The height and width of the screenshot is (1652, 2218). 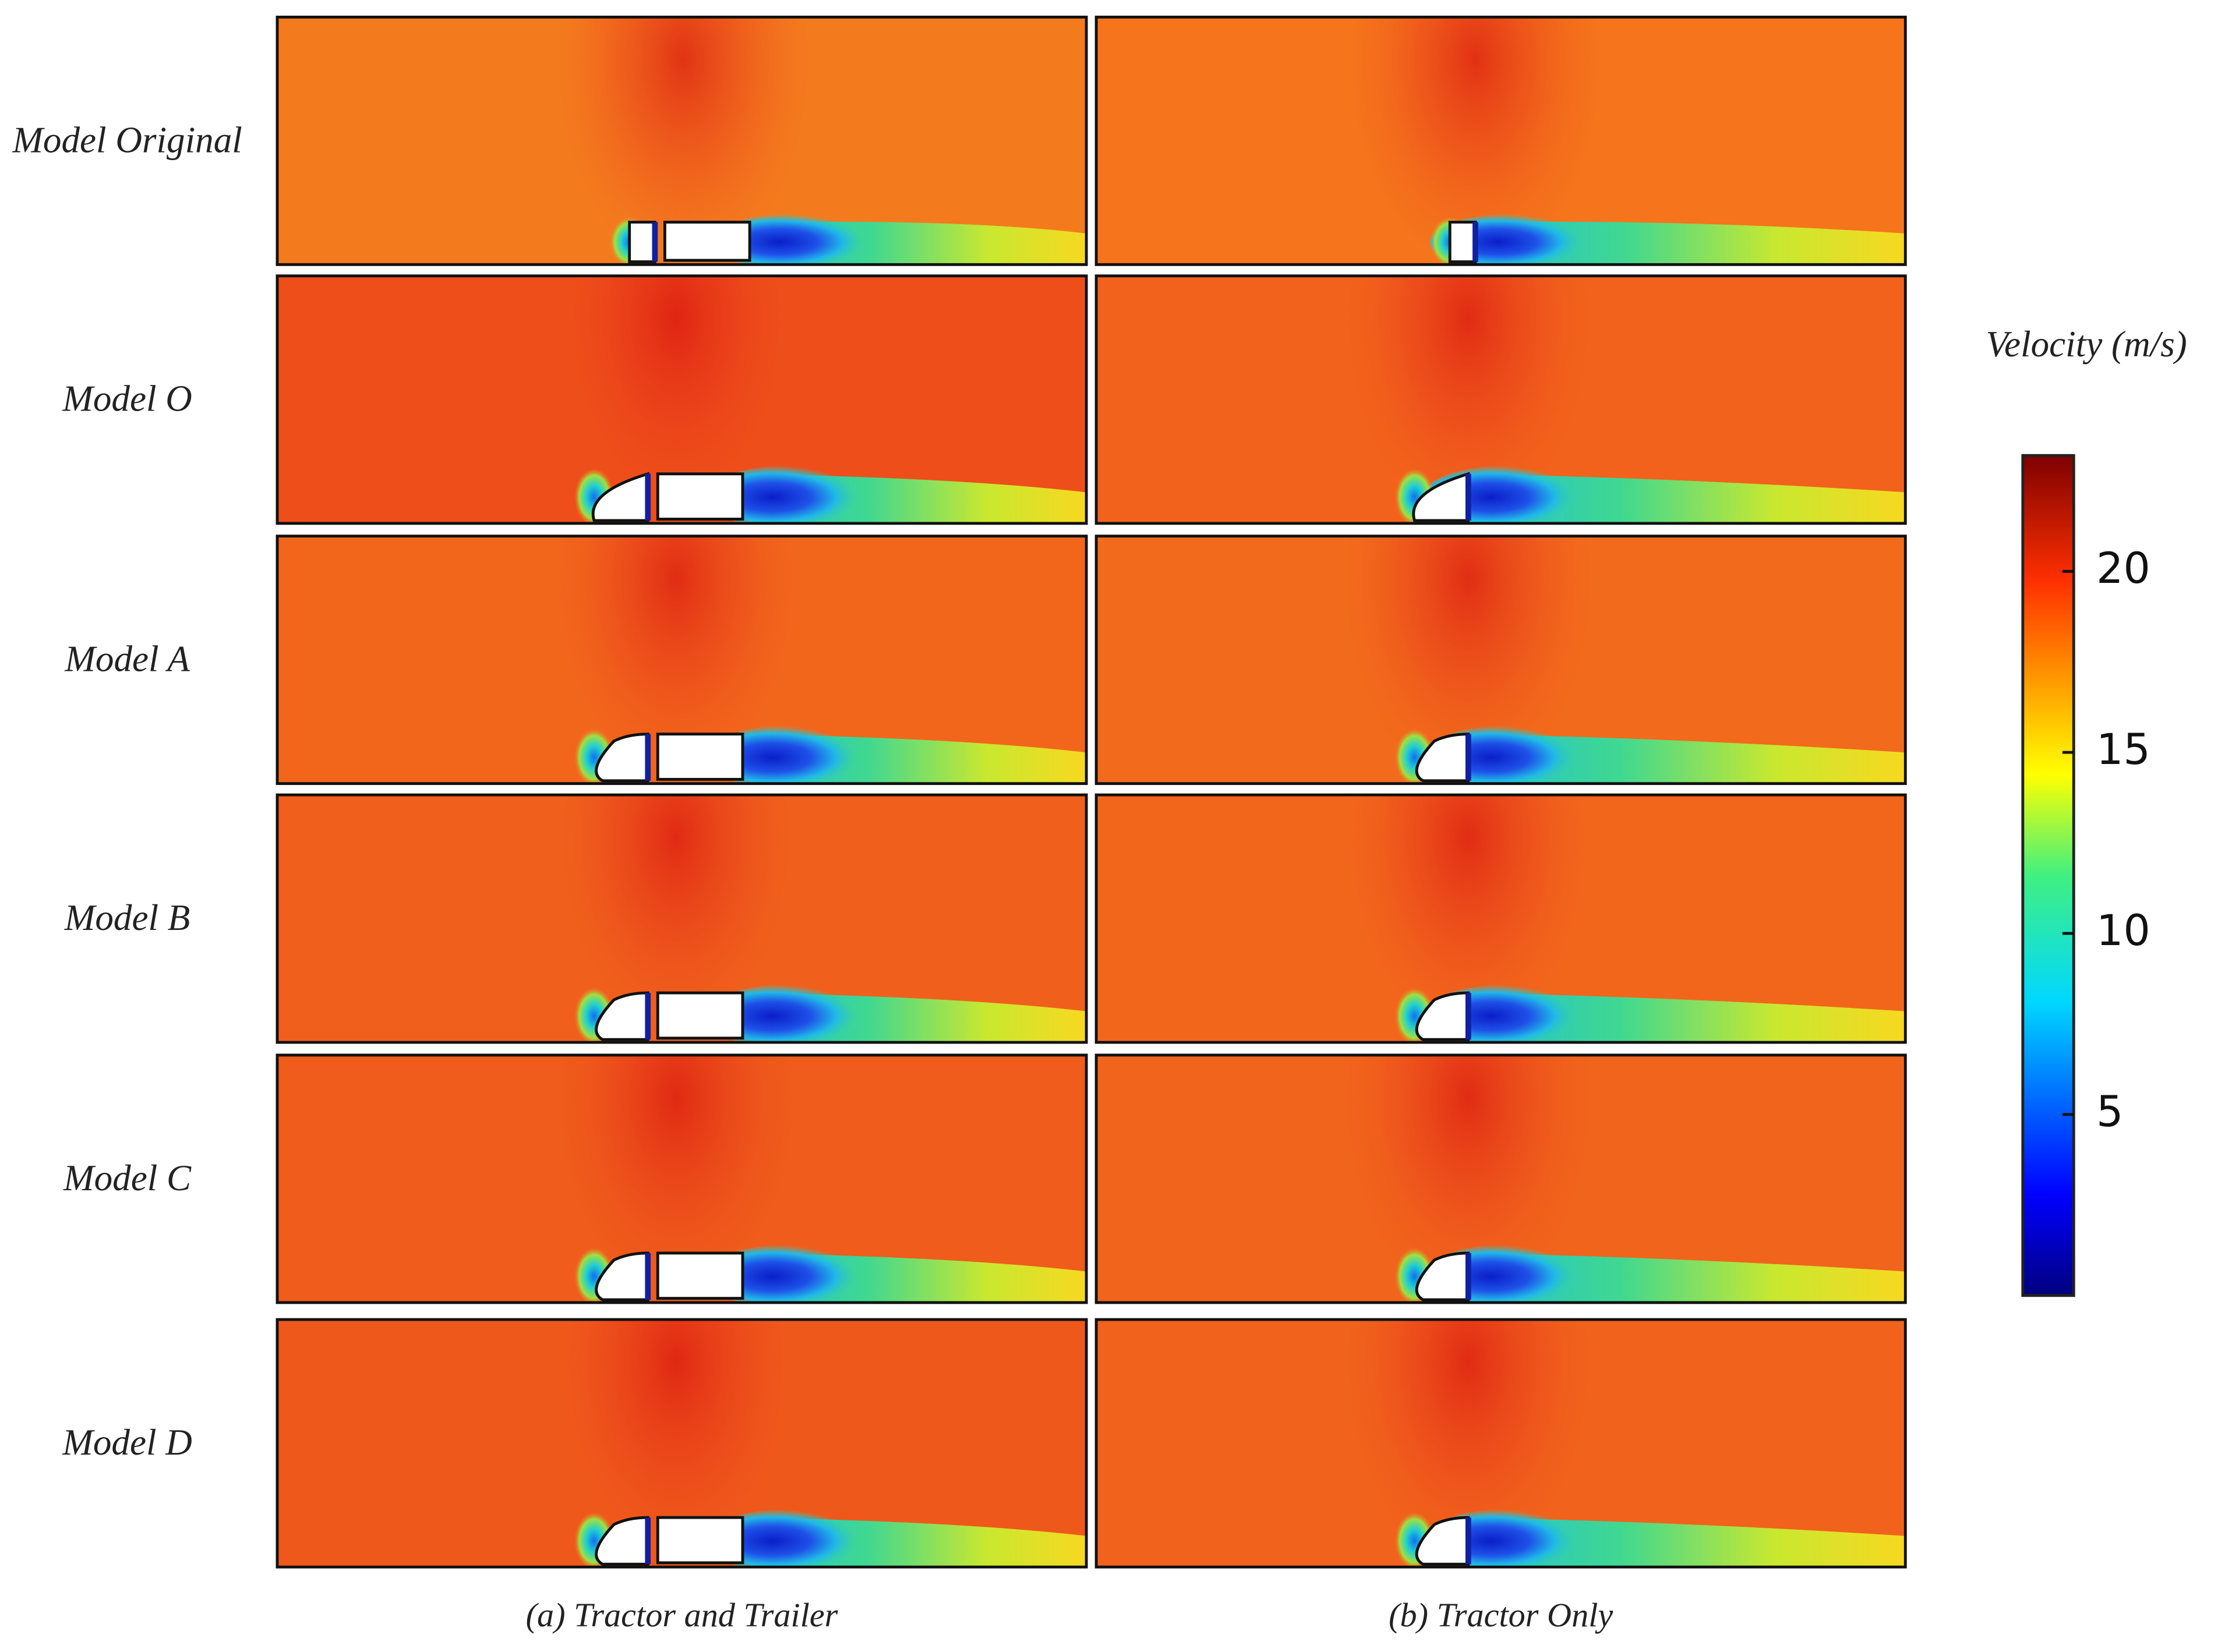 What do you see at coordinates (2087, 344) in the screenshot?
I see `colorbar-title: Velocity (m/s)` at bounding box center [2087, 344].